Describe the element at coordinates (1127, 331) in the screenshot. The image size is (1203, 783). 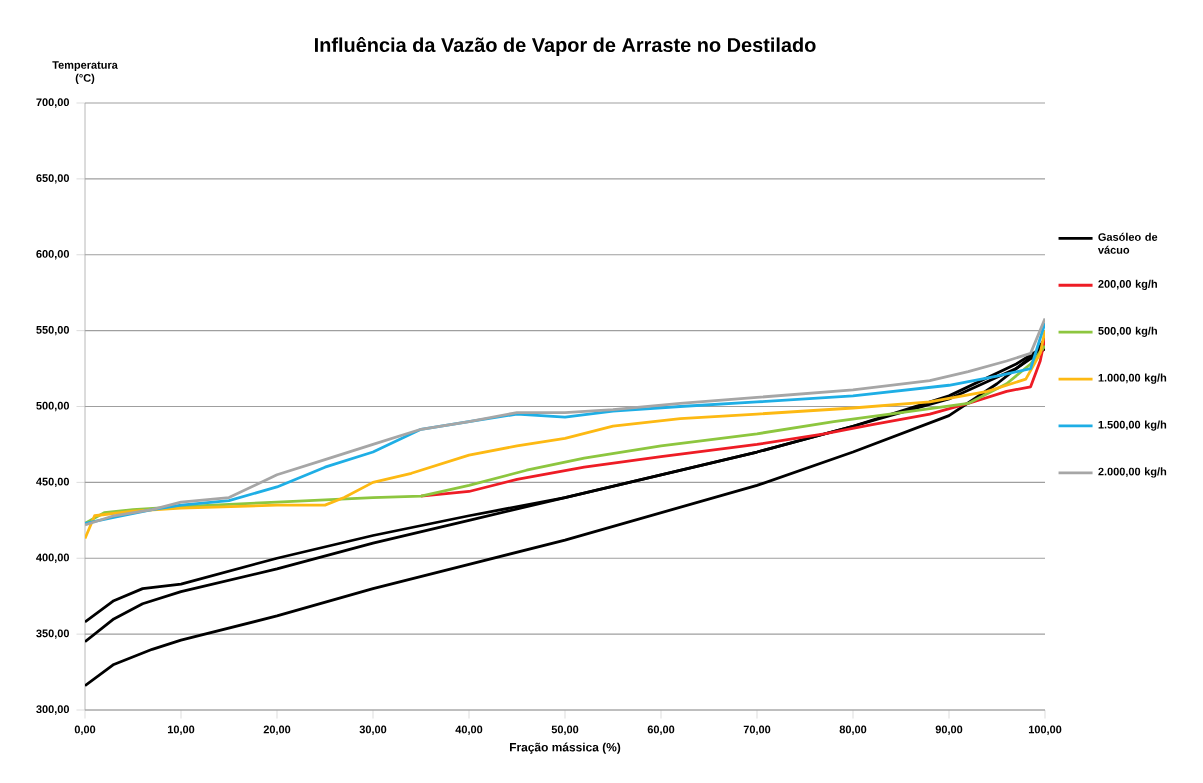
I see `legend-label: 500,00 kg/h` at that location.